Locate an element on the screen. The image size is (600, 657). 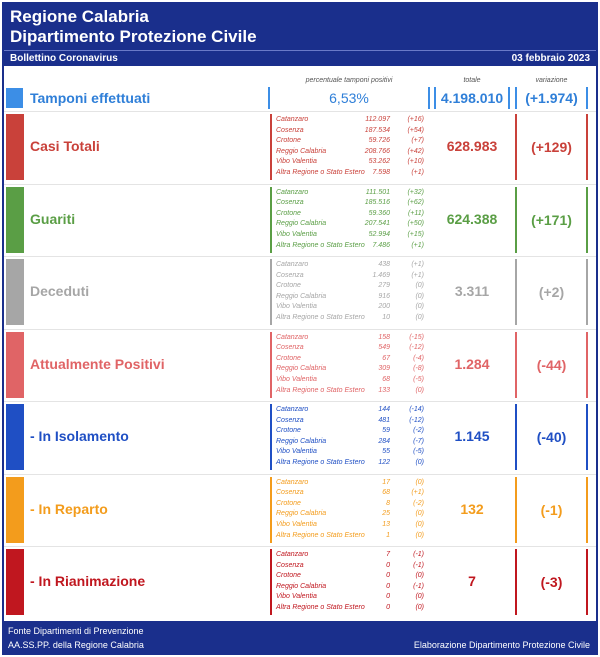
province-value: 549 is located at coordinates (384, 348).